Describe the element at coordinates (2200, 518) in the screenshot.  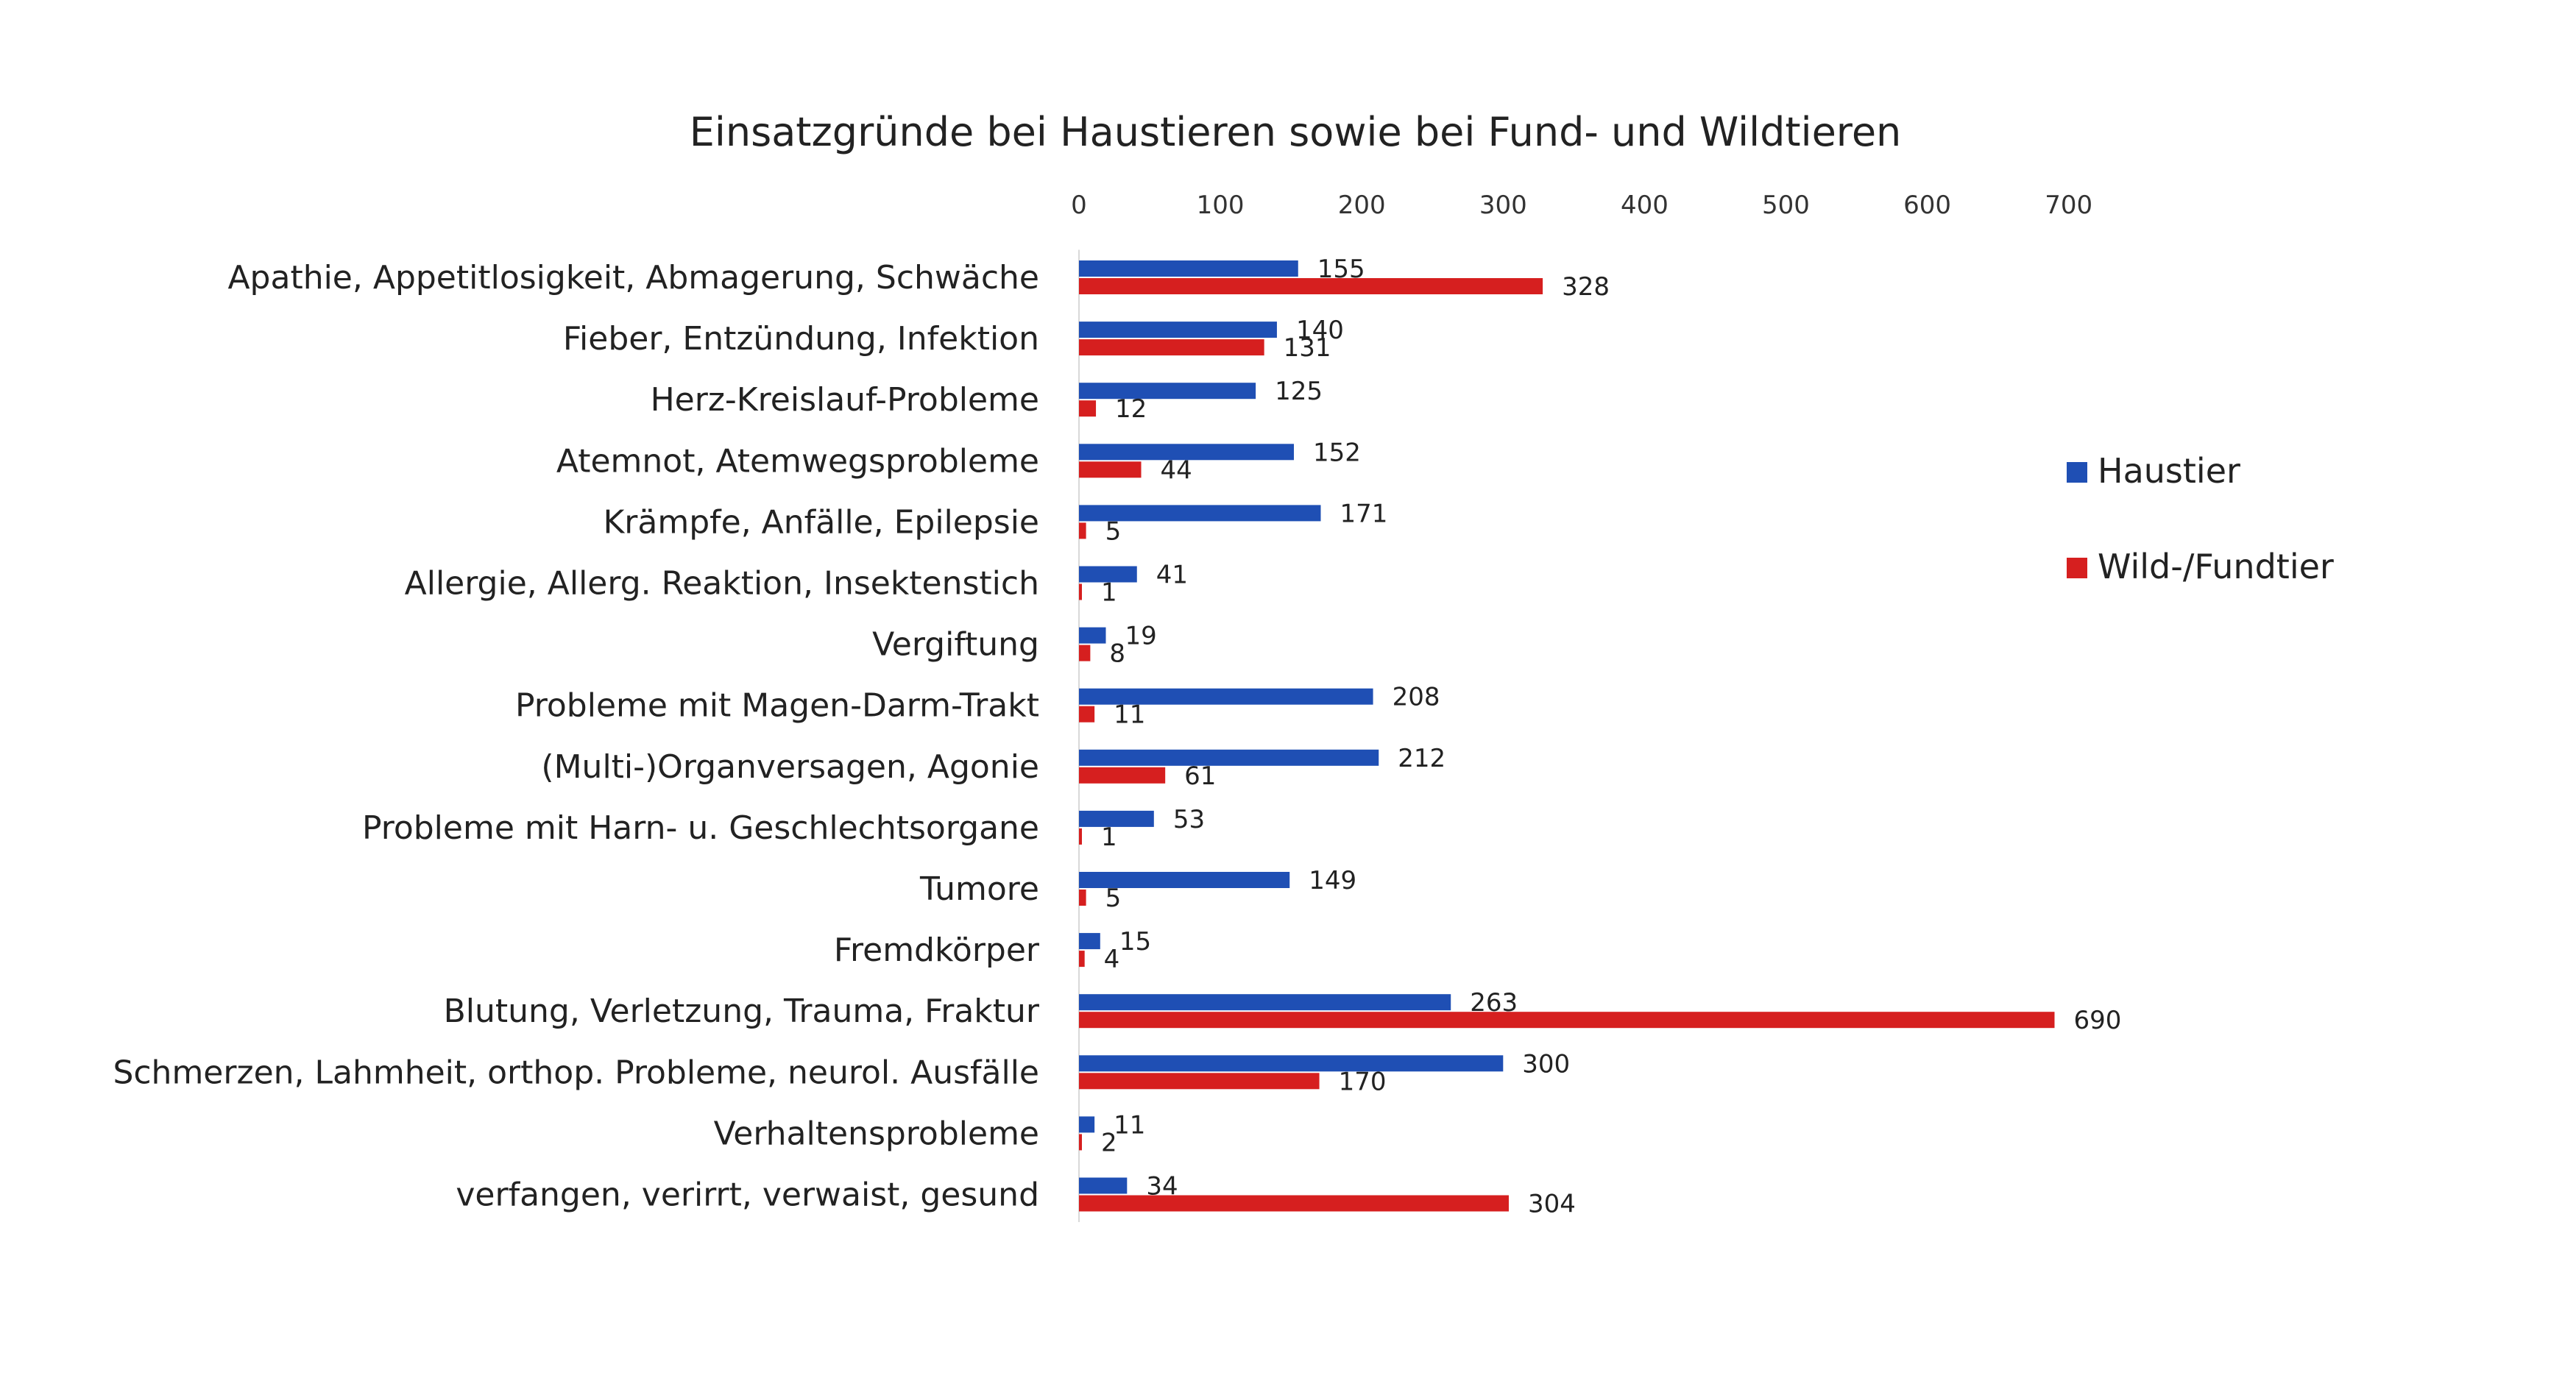
I see `legend: Haustier Wild-/Fundtier` at that location.